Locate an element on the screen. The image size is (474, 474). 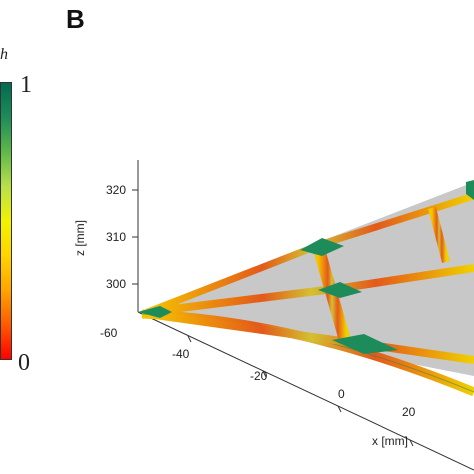
x-ticks is located at coordinates (300, 391).